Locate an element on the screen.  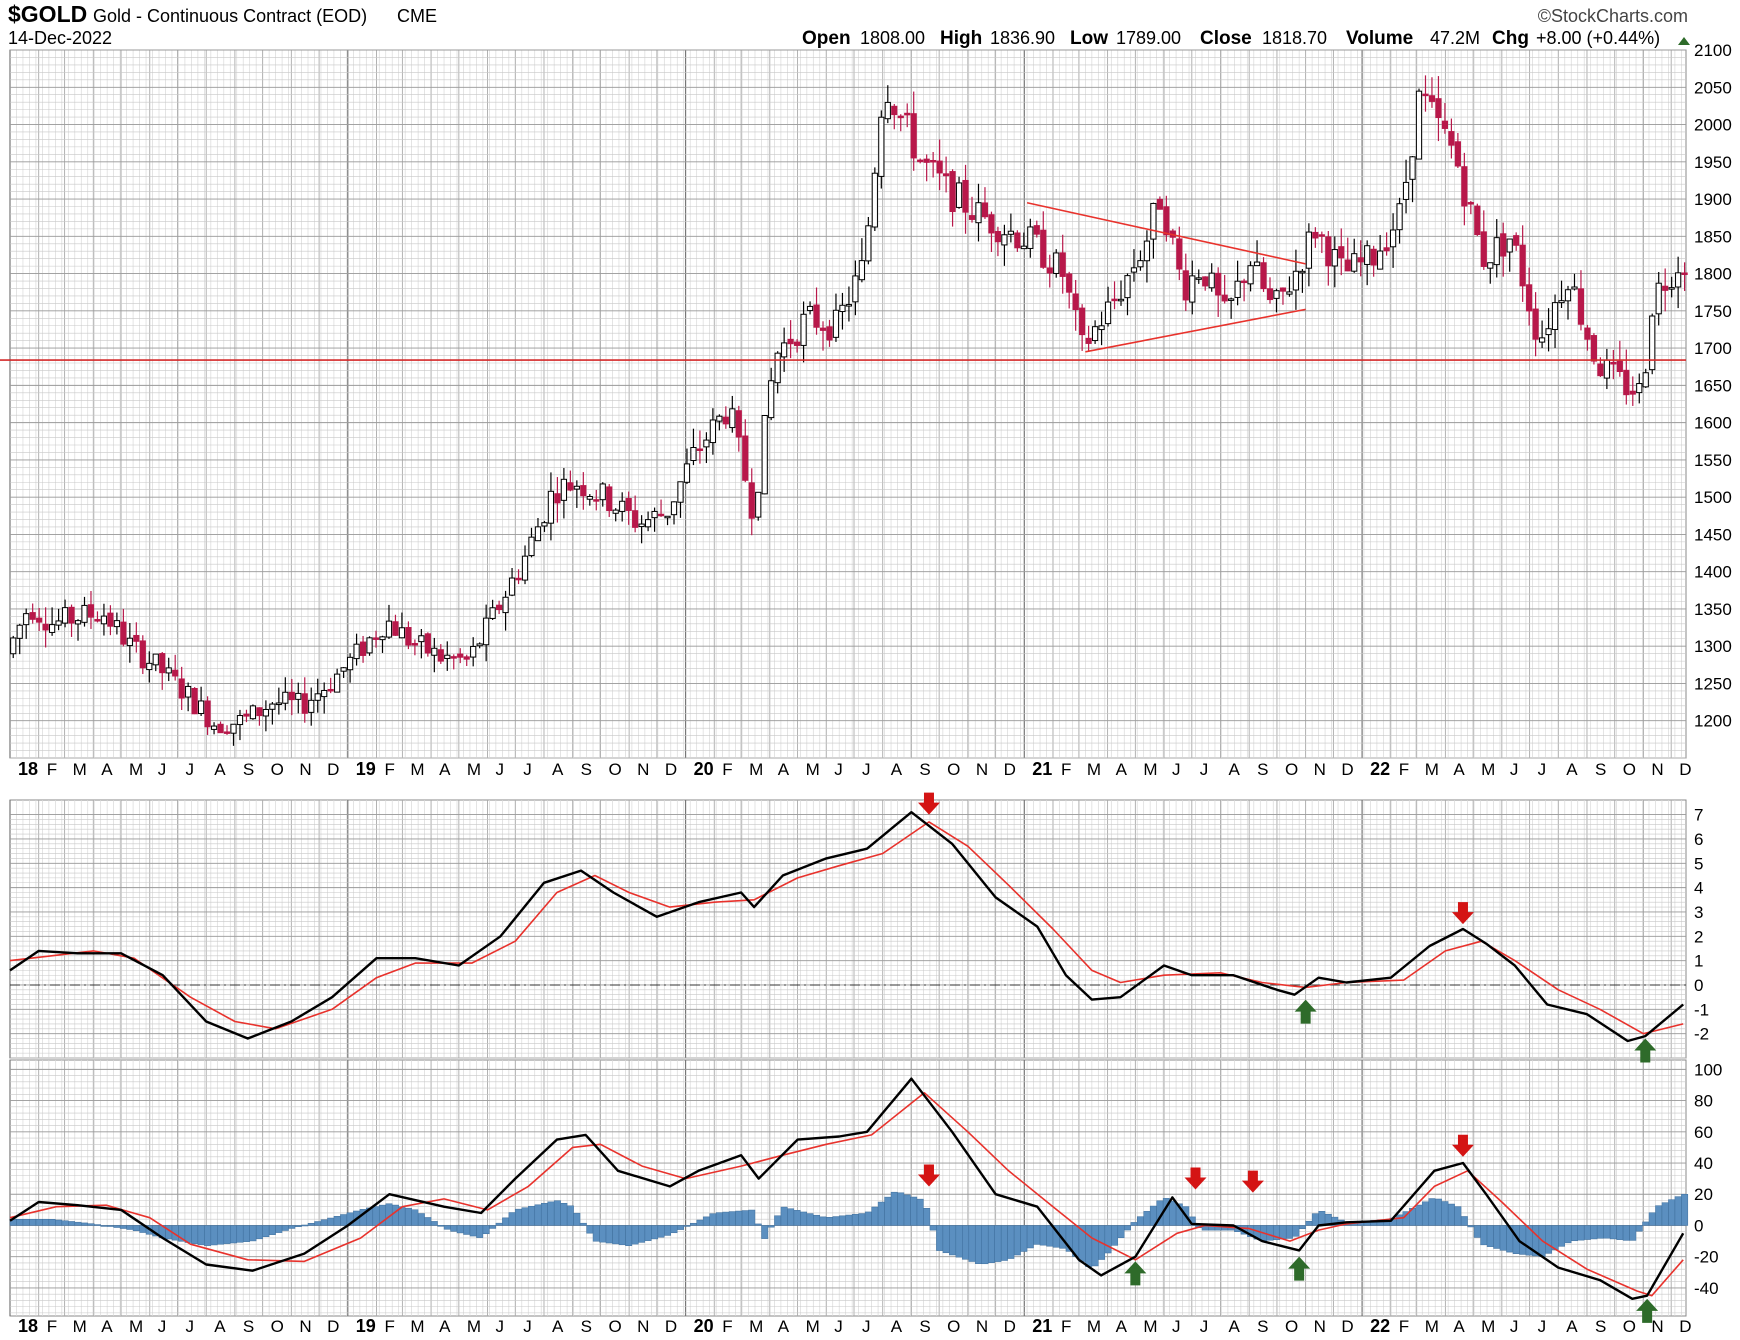
volume-label: Volume is located at coordinates (1379, 38).